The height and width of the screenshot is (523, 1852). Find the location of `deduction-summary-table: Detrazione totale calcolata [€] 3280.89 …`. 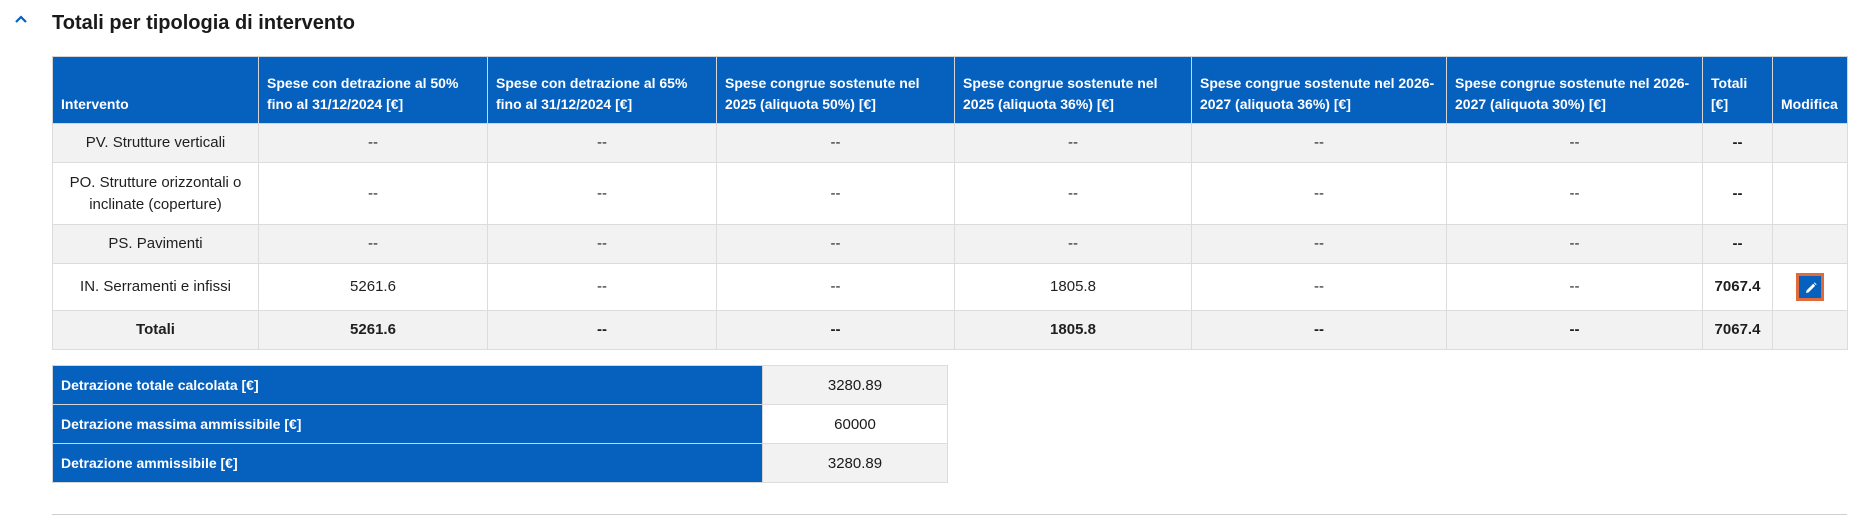

deduction-summary-table: Detrazione totale calcolata [€] 3280.89 … is located at coordinates (500, 424).